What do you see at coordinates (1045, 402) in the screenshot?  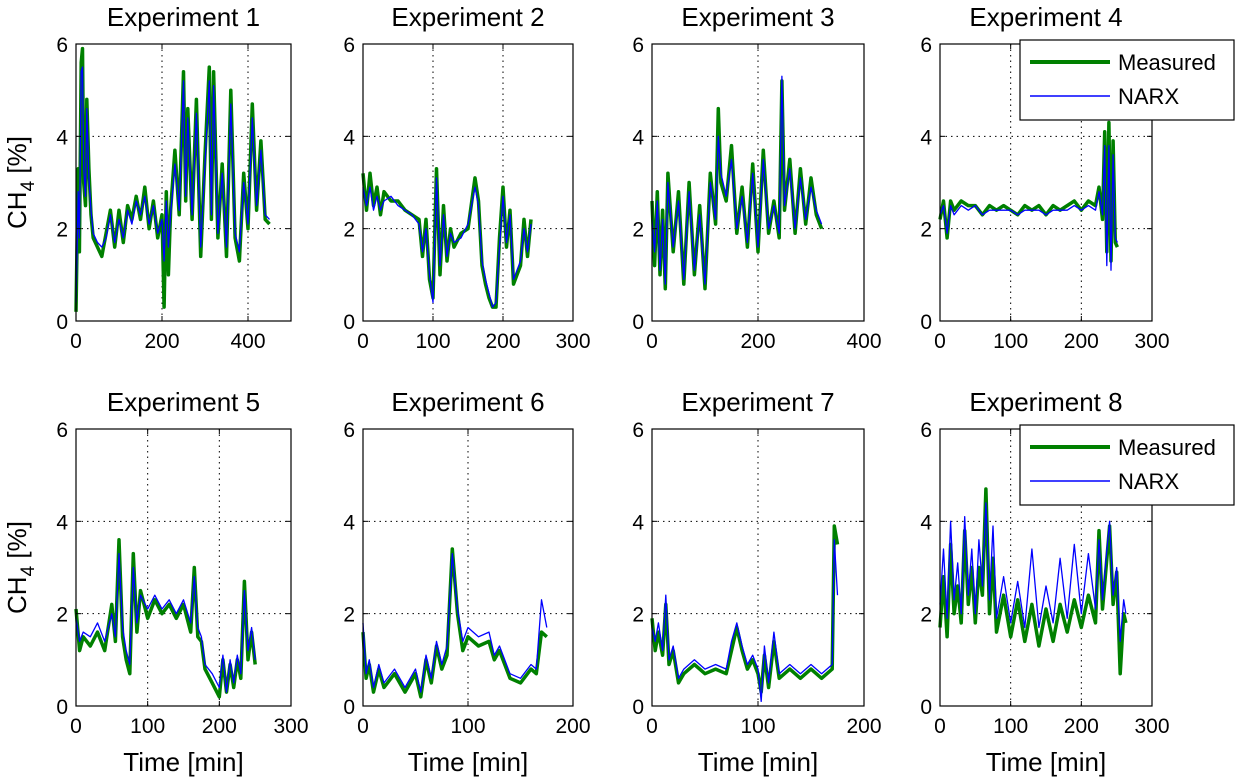 I see `chart-title: Experiment 8` at bounding box center [1045, 402].